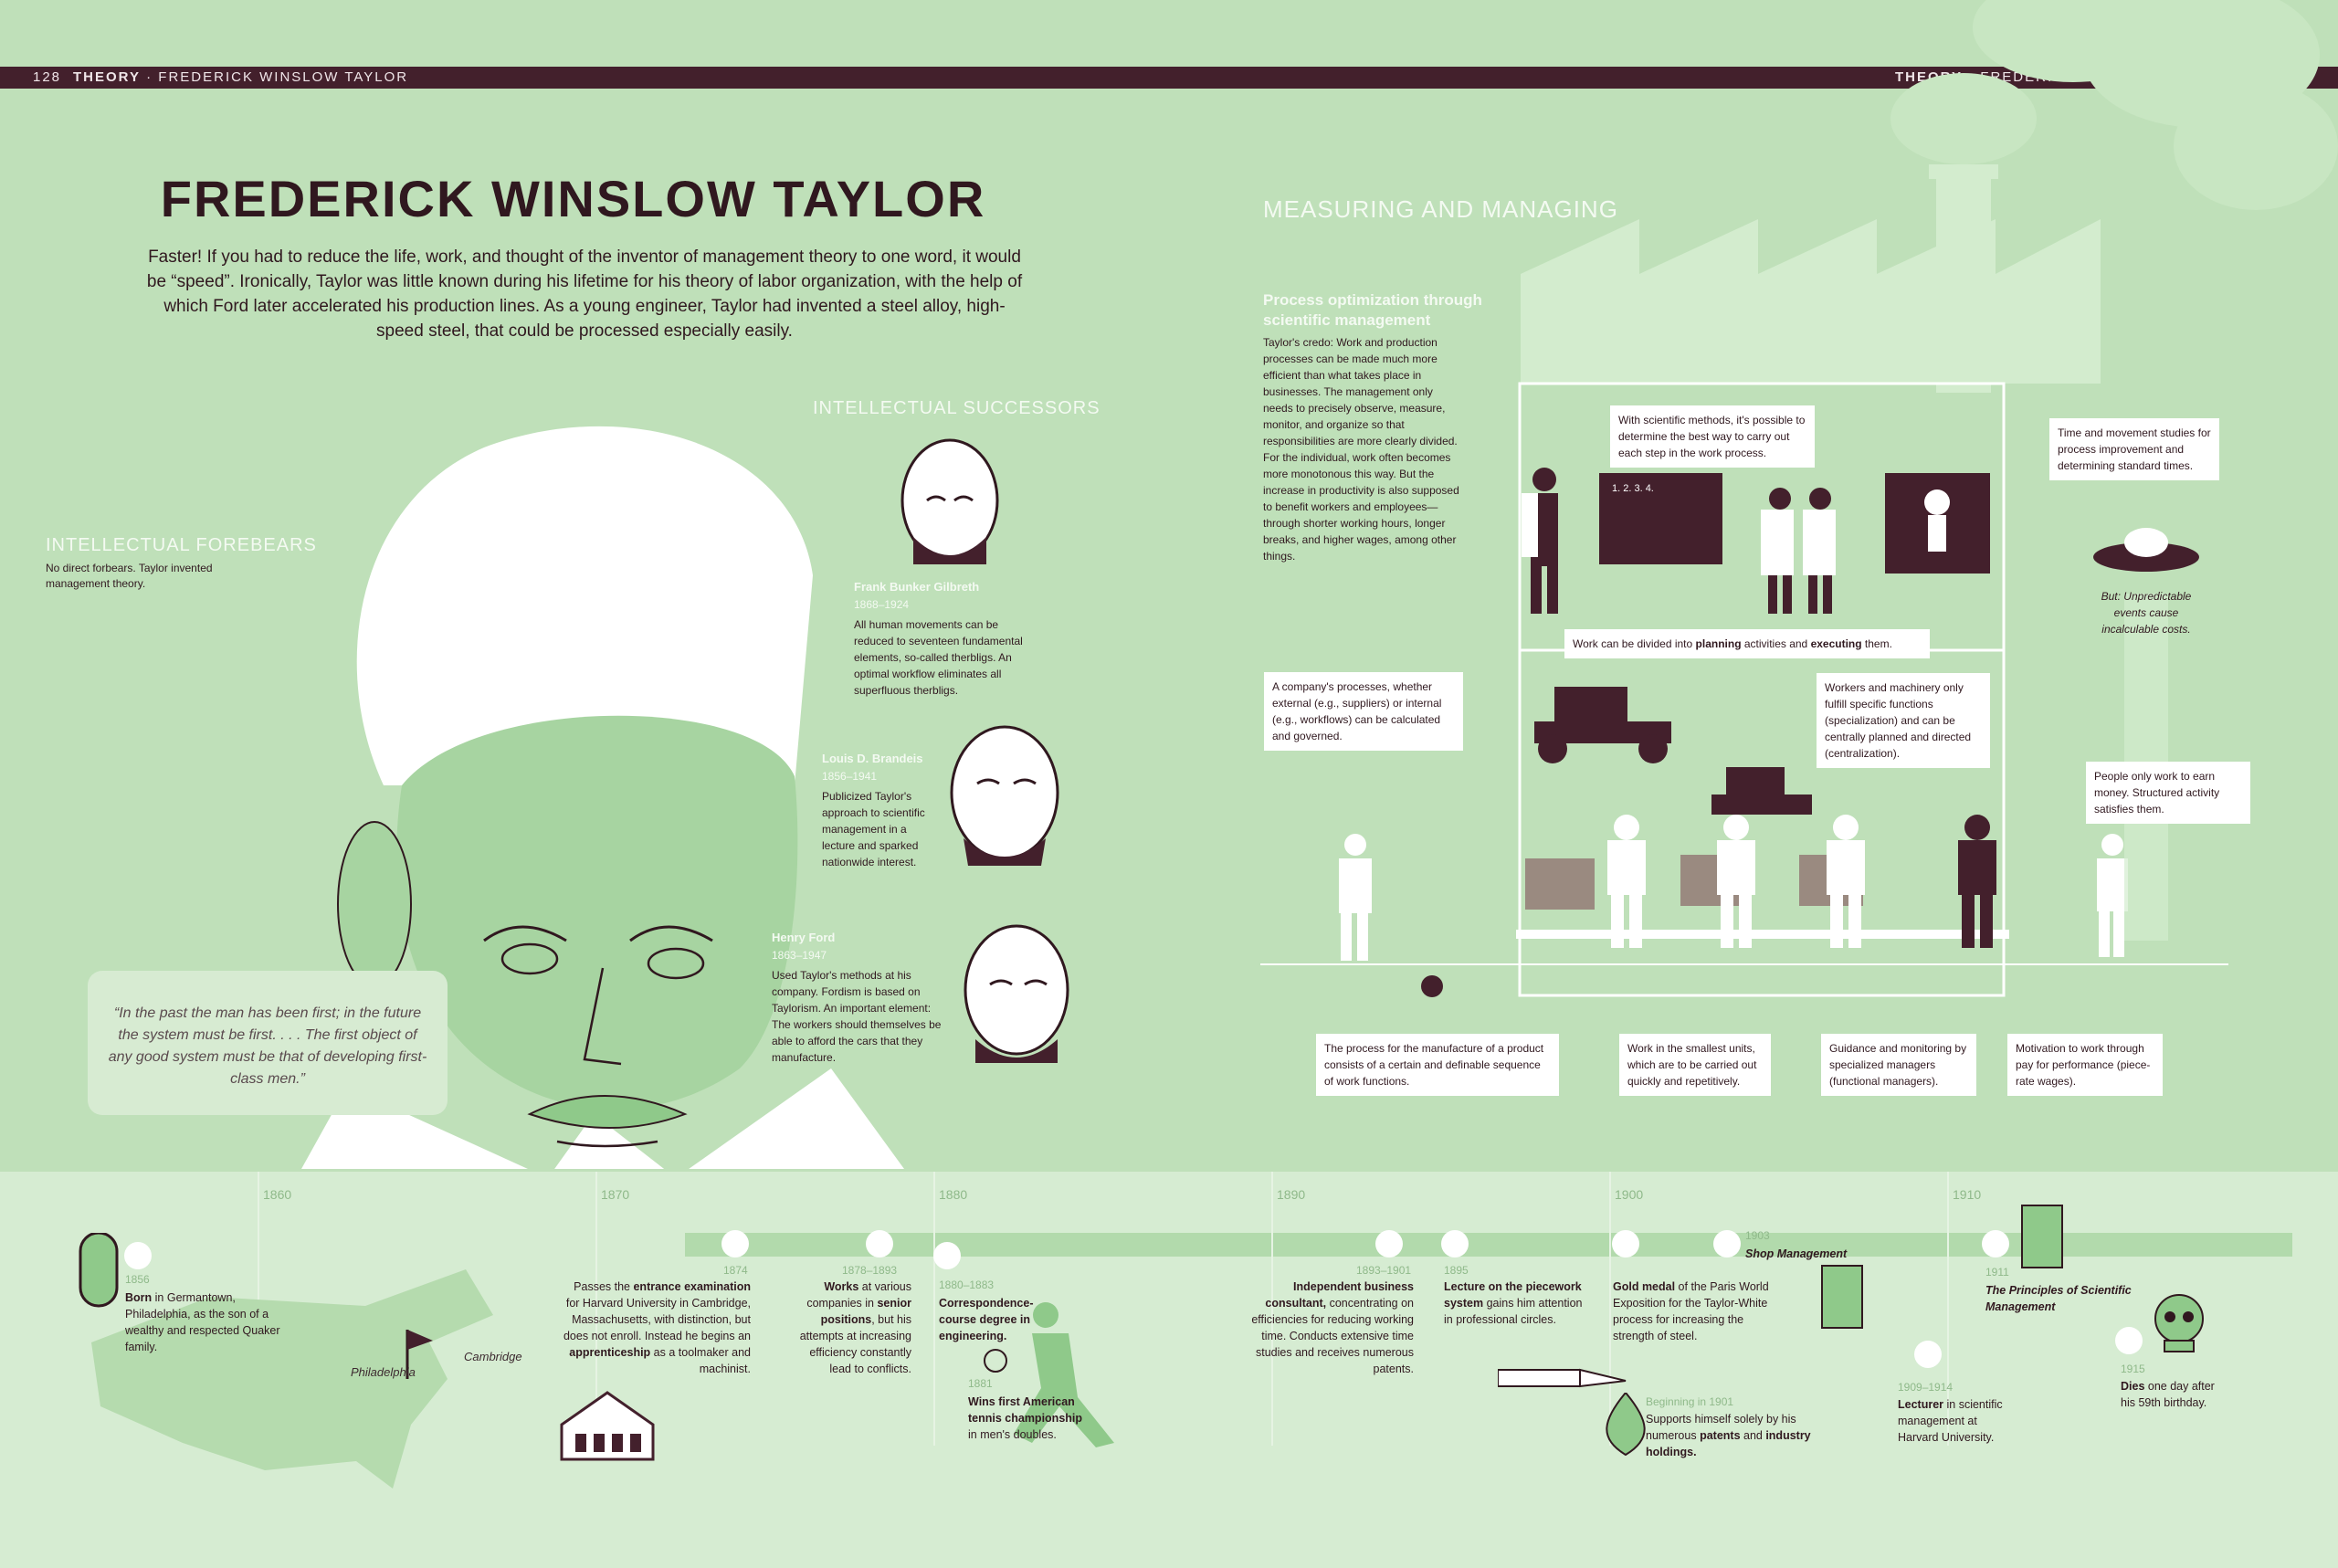  What do you see at coordinates (865, 1311) in the screenshot?
I see `event-1878-bold2: senior positions` at bounding box center [865, 1311].